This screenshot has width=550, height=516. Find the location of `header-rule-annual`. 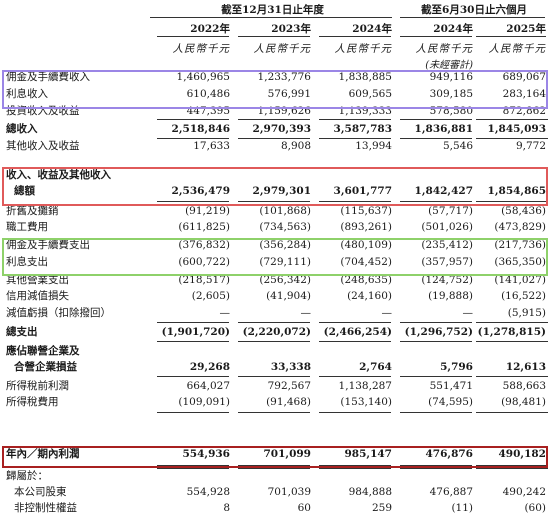

header-rule-annual is located at coordinates (271, 17).